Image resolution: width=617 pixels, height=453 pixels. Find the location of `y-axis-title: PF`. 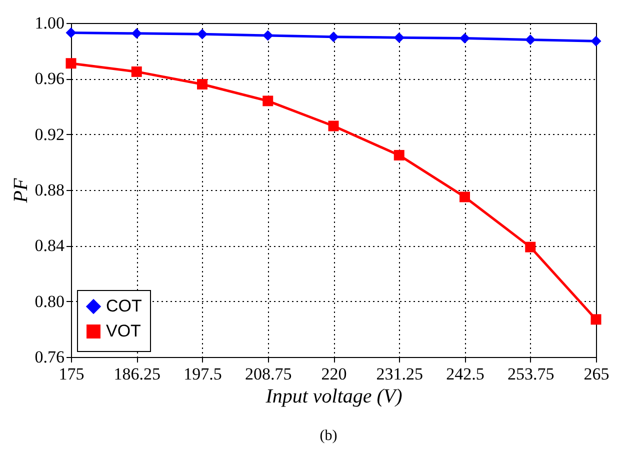

y-axis-title: PF is located at coordinates (21, 191).